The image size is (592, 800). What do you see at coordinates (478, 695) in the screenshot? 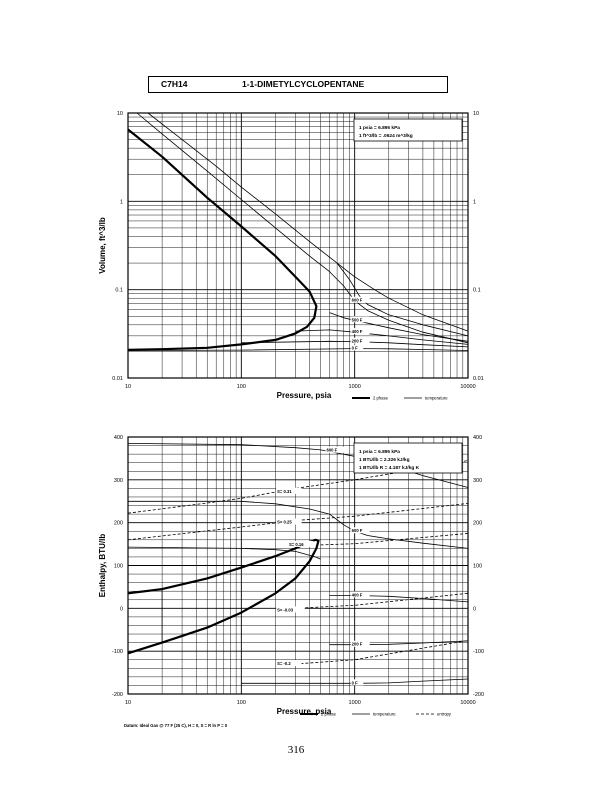
I see `enthalpy-y-tick-label-right: -200` at bounding box center [478, 695].